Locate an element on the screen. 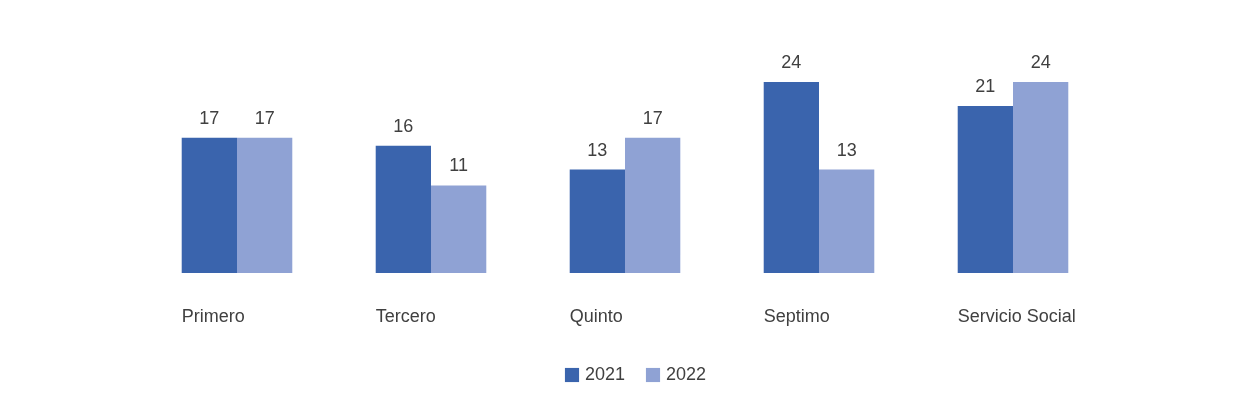 This screenshot has width=1249, height=406. data-label: 21 is located at coordinates (985, 85).